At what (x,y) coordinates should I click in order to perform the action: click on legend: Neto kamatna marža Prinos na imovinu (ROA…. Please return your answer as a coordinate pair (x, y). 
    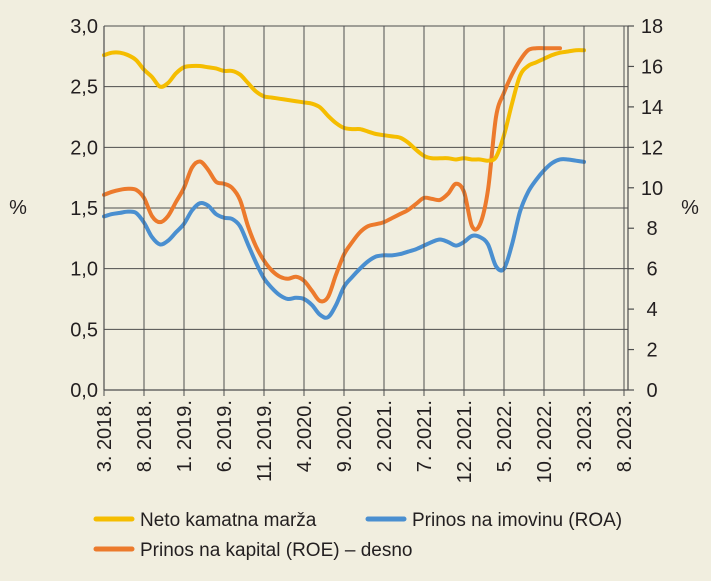
    Looking at the image, I should click on (357, 535).